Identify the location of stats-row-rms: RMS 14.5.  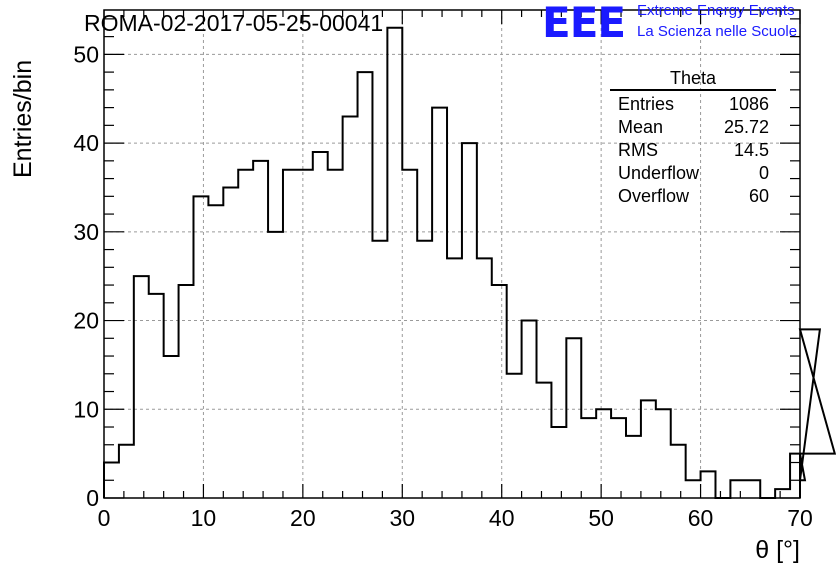
(693, 150).